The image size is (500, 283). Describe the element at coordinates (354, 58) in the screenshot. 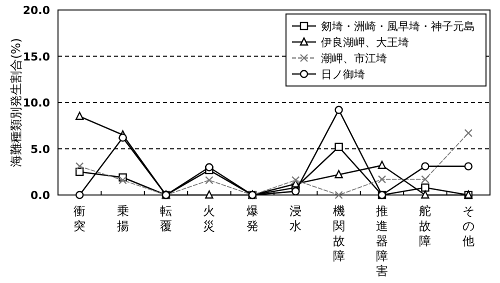

I see `legend-label: 潮岬、市江埼` at that location.